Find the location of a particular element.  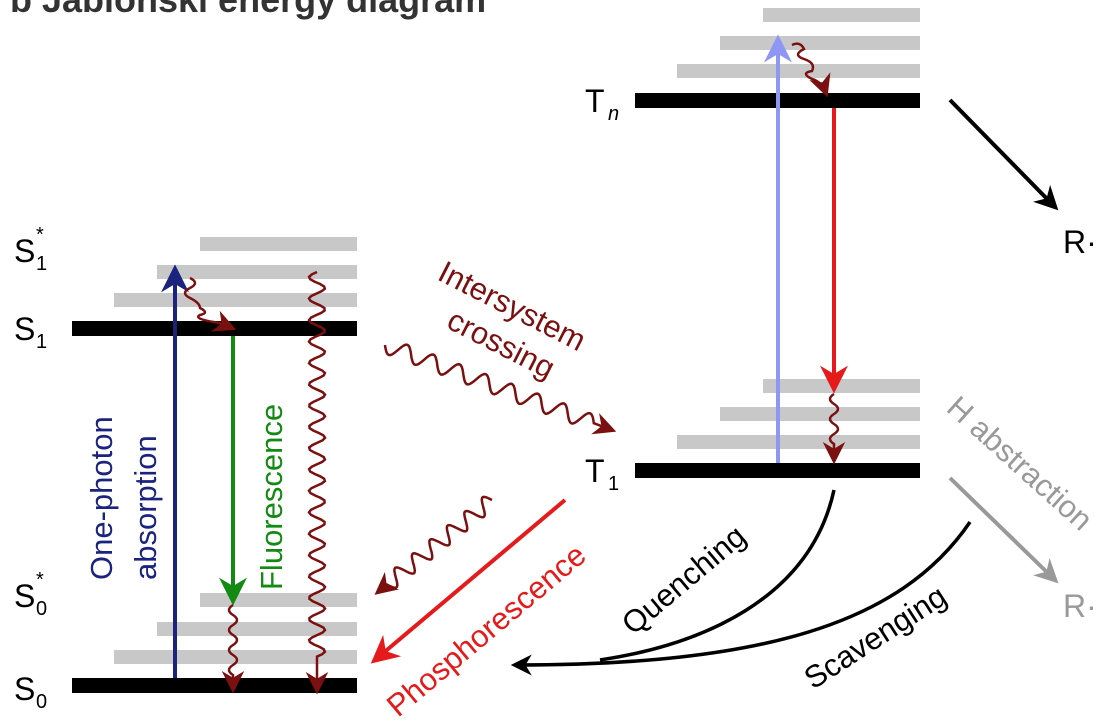

label-s1: S 1 is located at coordinates (30, 332).